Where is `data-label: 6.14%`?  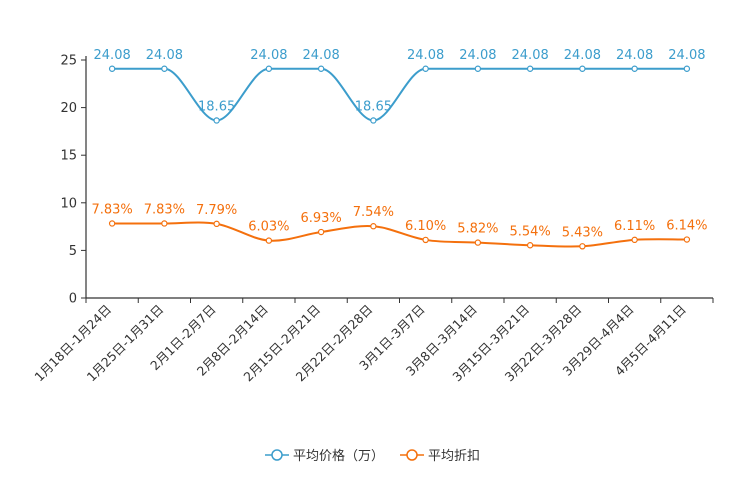
data-label: 6.14% is located at coordinates (686, 226).